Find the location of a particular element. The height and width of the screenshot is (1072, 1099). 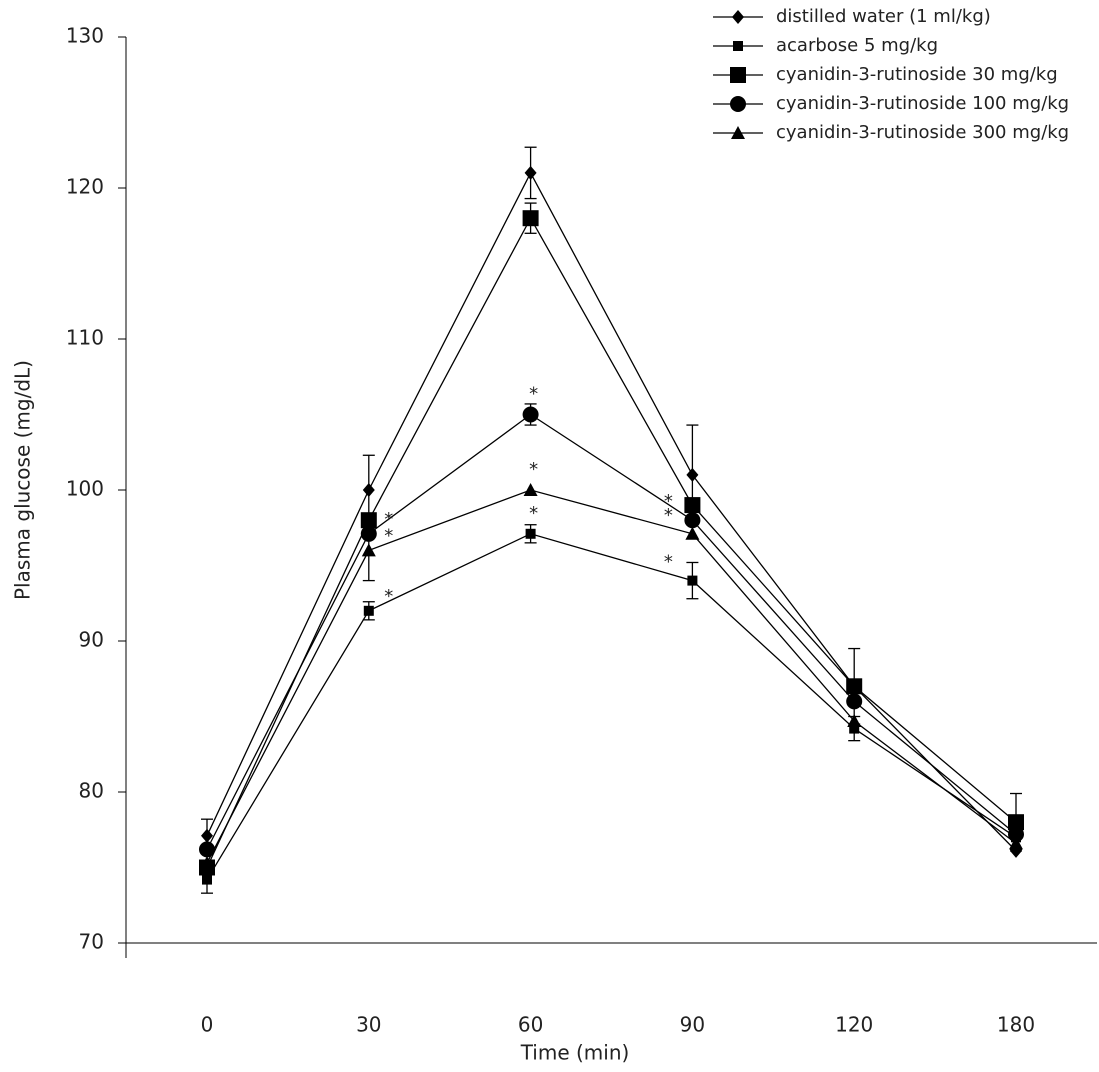

x-tick-label: 90 is located at coordinates (692, 1025).